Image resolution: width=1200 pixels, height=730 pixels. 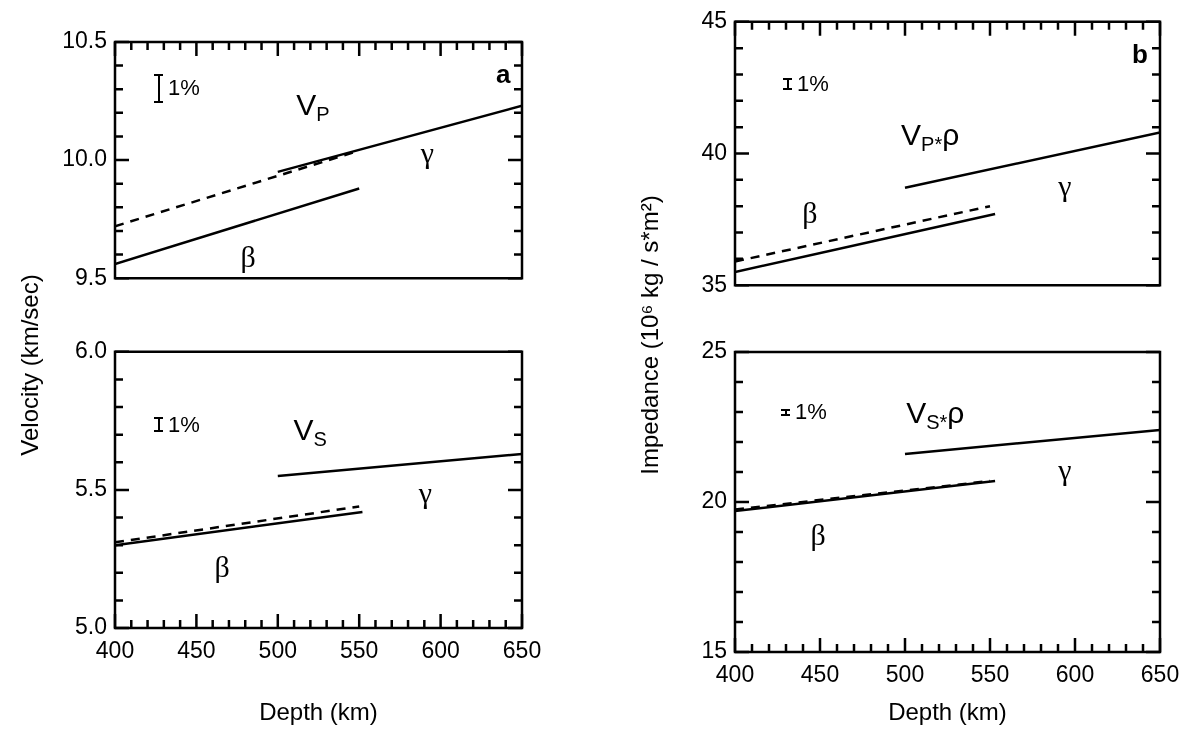 I want to click on y-tick-label: 35, so click(x=714, y=283).